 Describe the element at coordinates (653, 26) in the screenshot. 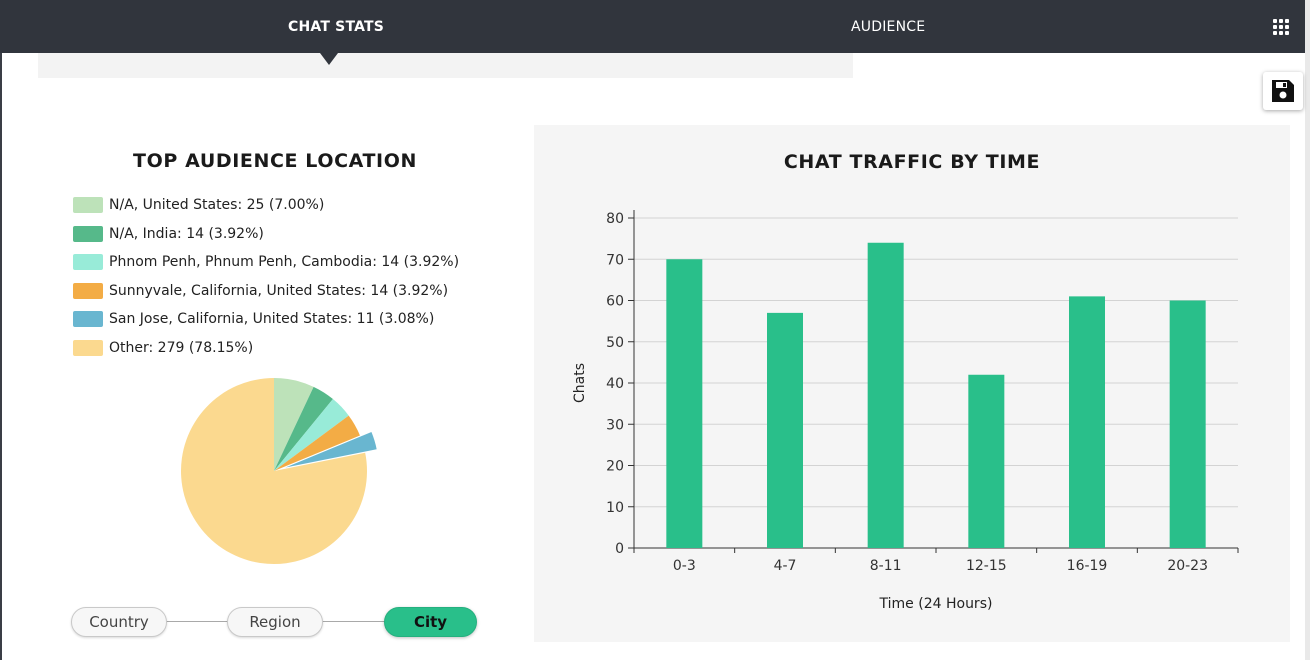

I see `top-nav-bar: CHAT STATS AUDIENCE` at that location.